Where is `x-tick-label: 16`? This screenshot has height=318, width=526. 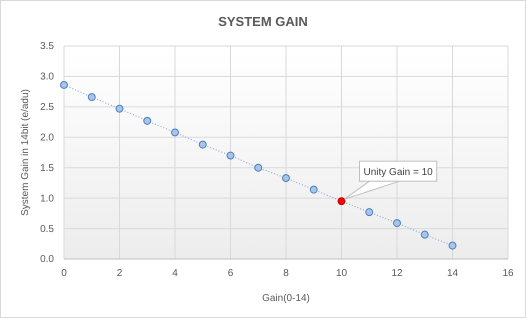
x-tick-label: 16 is located at coordinates (508, 274).